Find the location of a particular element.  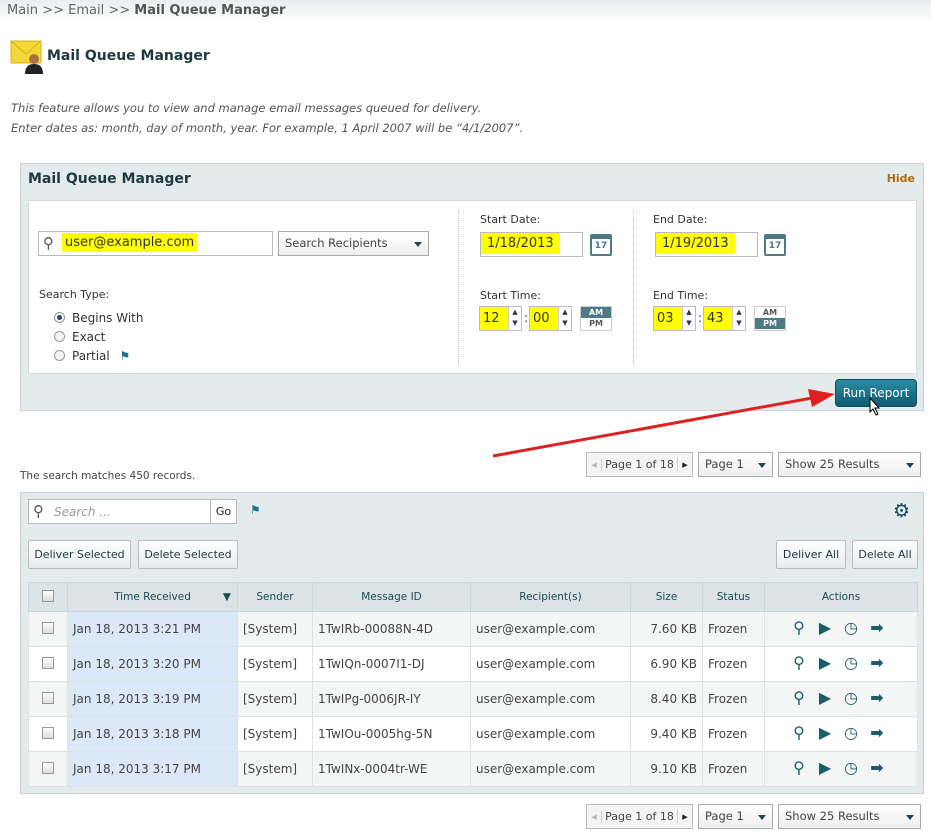

end-date-label: End Date: is located at coordinates (680, 219).